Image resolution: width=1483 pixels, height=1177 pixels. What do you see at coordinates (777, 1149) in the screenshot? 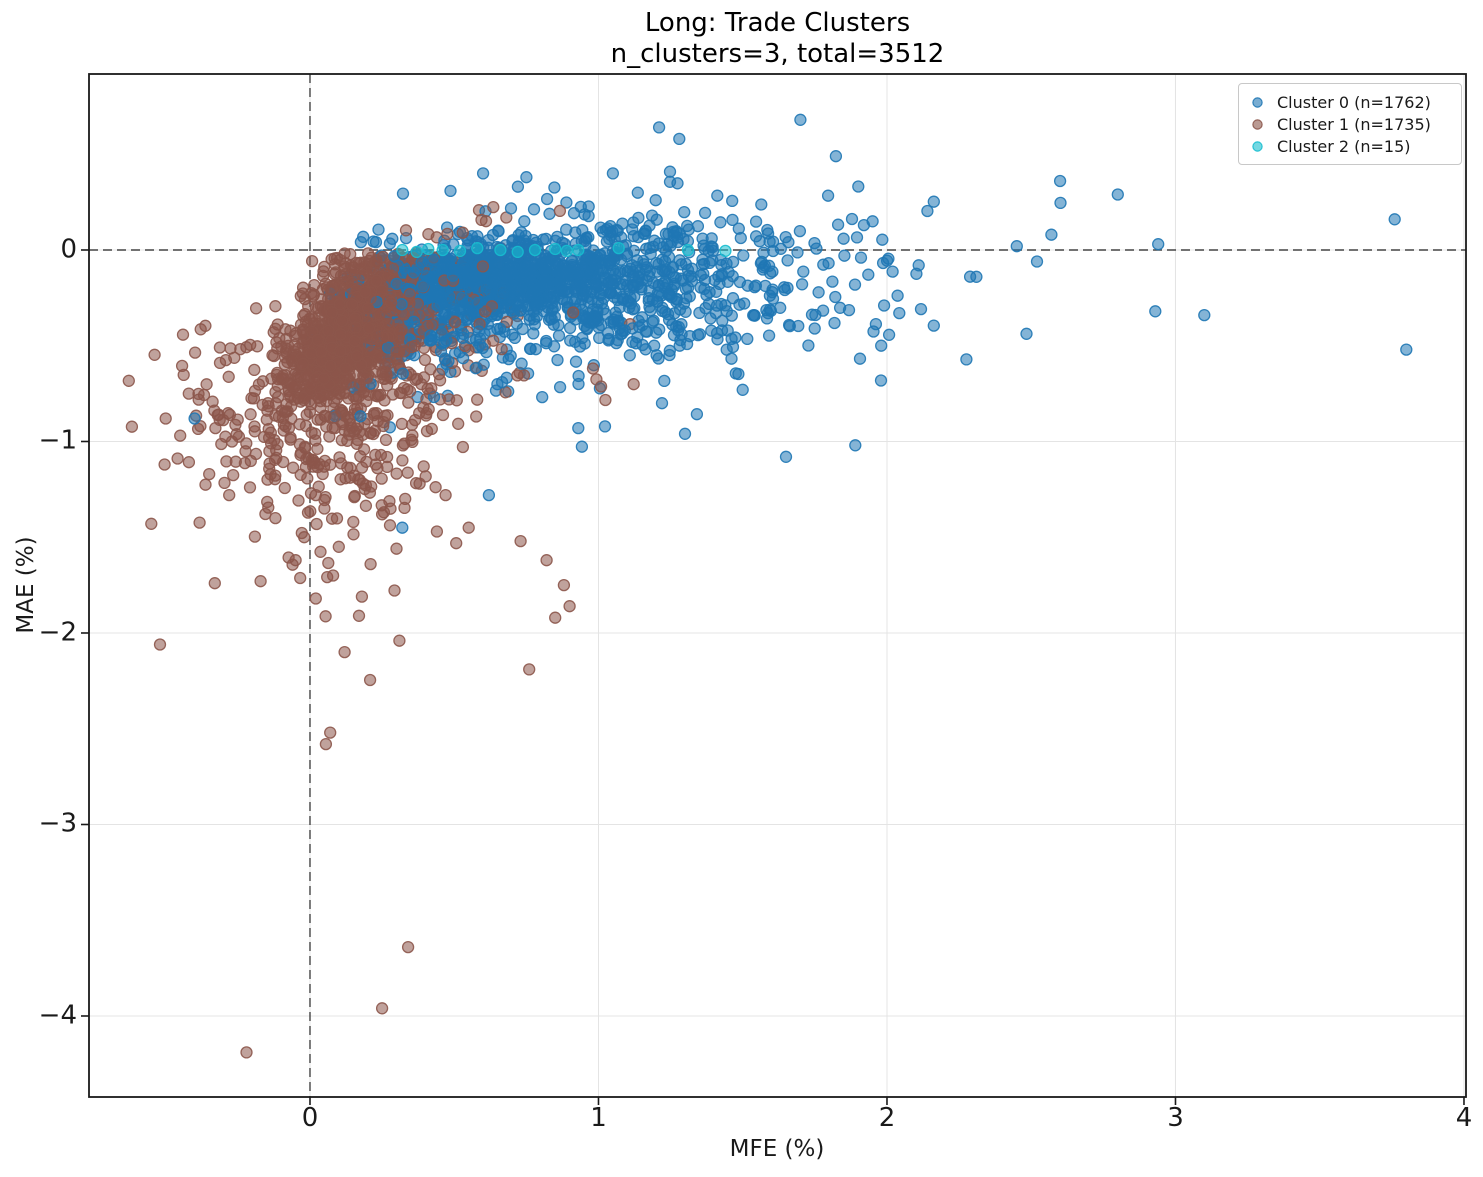
I see `x-axis-label: MFE (%)` at bounding box center [777, 1149].